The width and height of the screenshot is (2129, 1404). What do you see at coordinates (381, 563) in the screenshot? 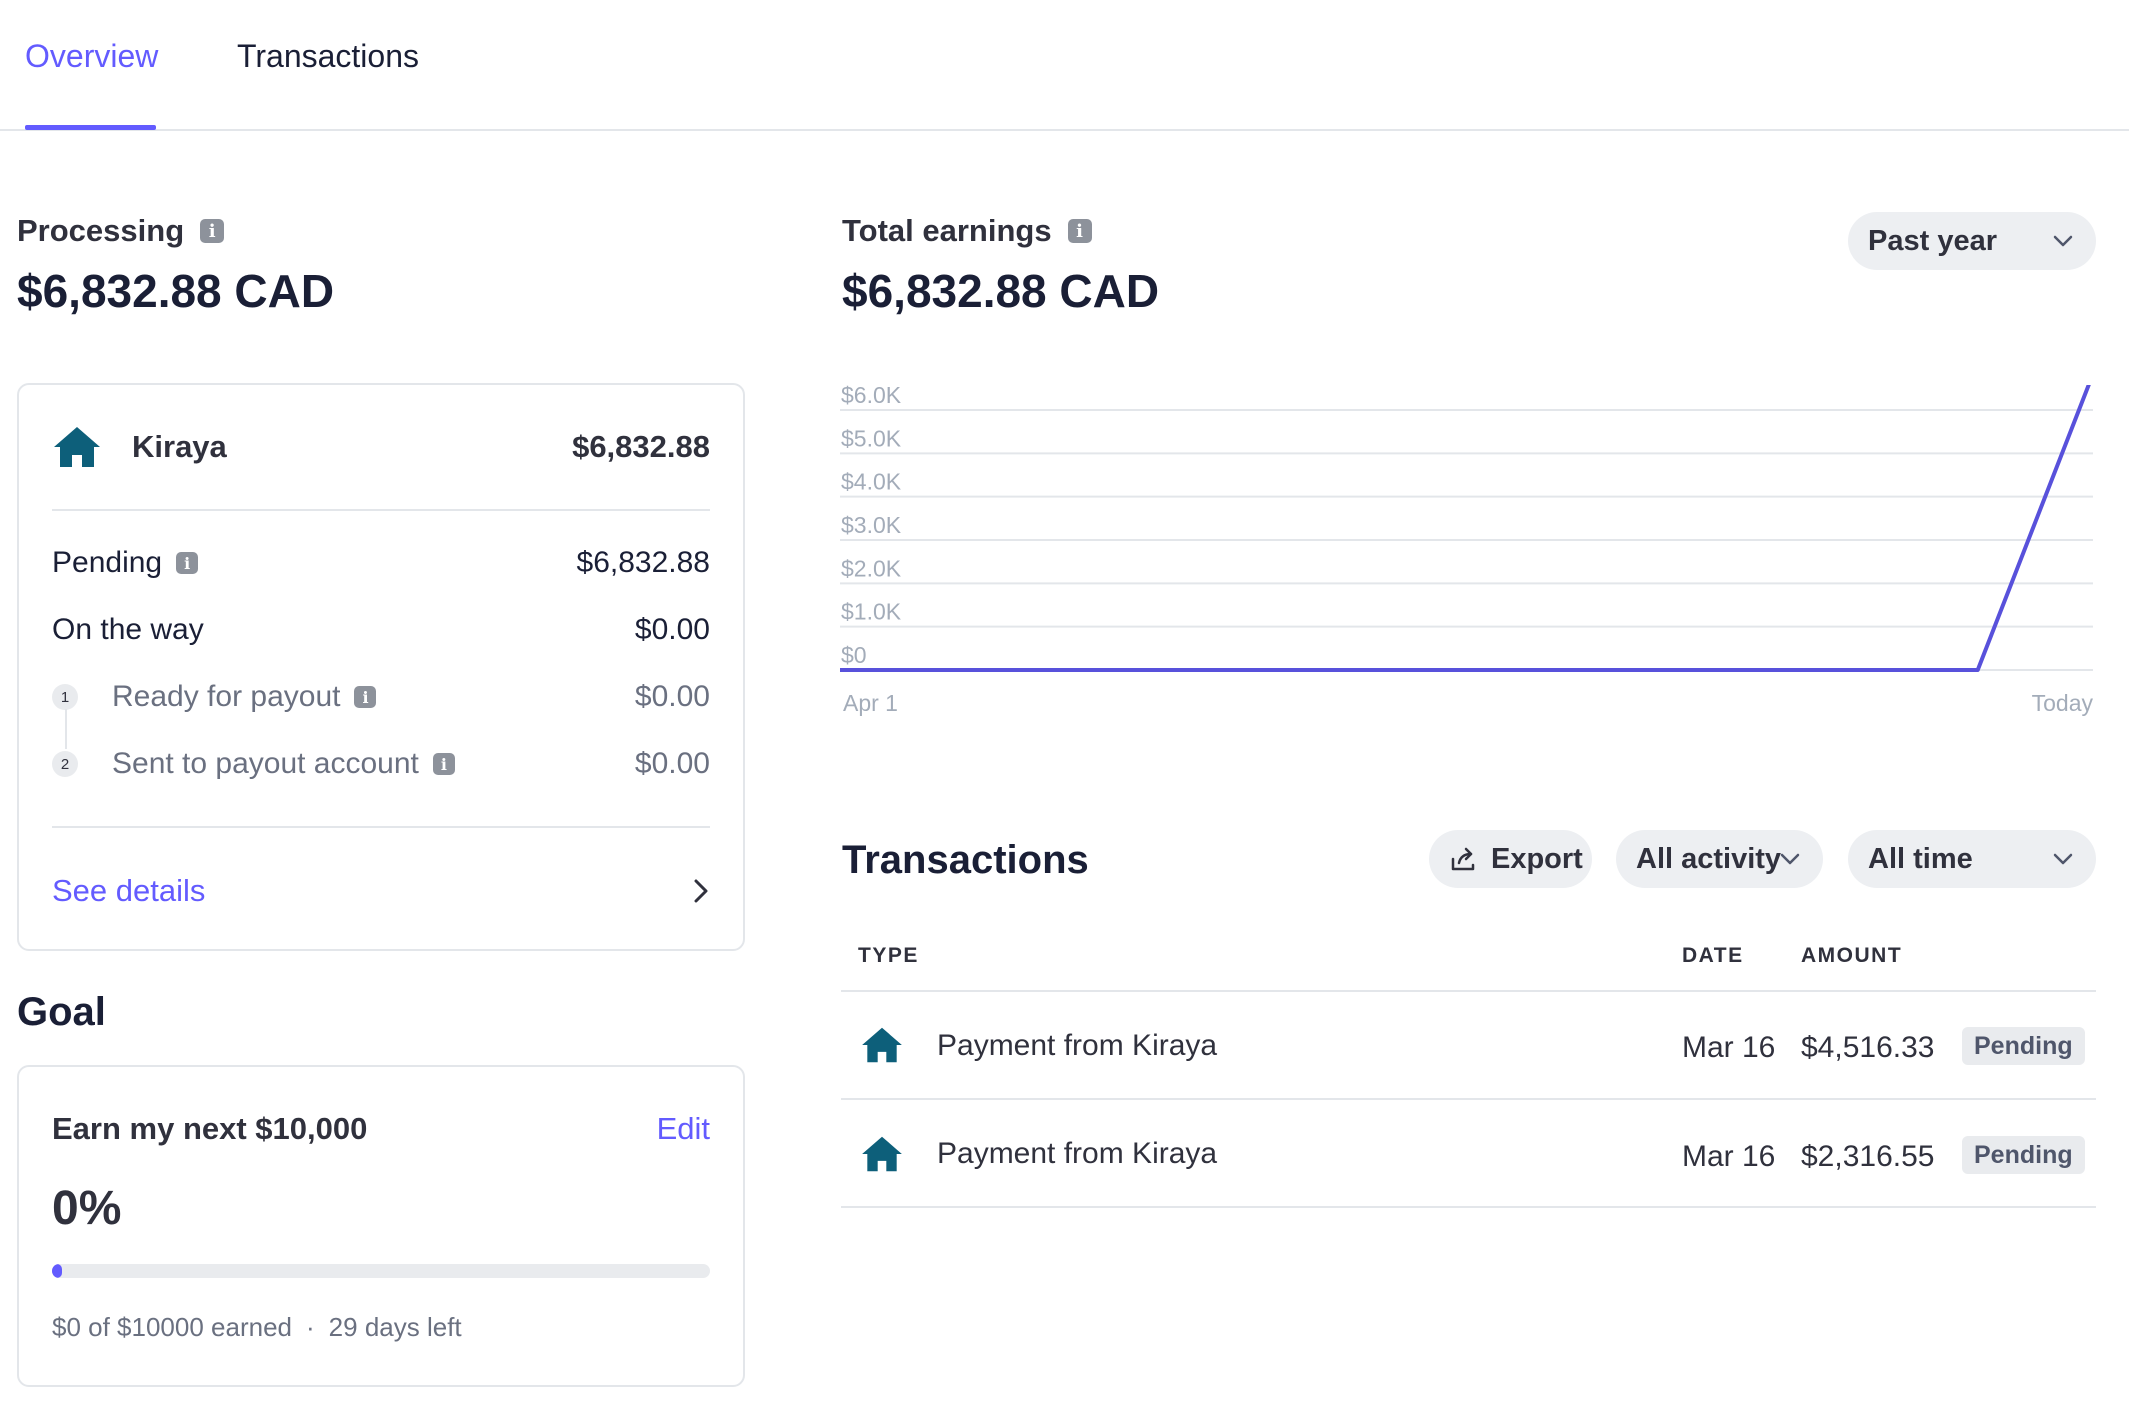
I see `pending-row: Pending i $6,832.88` at bounding box center [381, 563].